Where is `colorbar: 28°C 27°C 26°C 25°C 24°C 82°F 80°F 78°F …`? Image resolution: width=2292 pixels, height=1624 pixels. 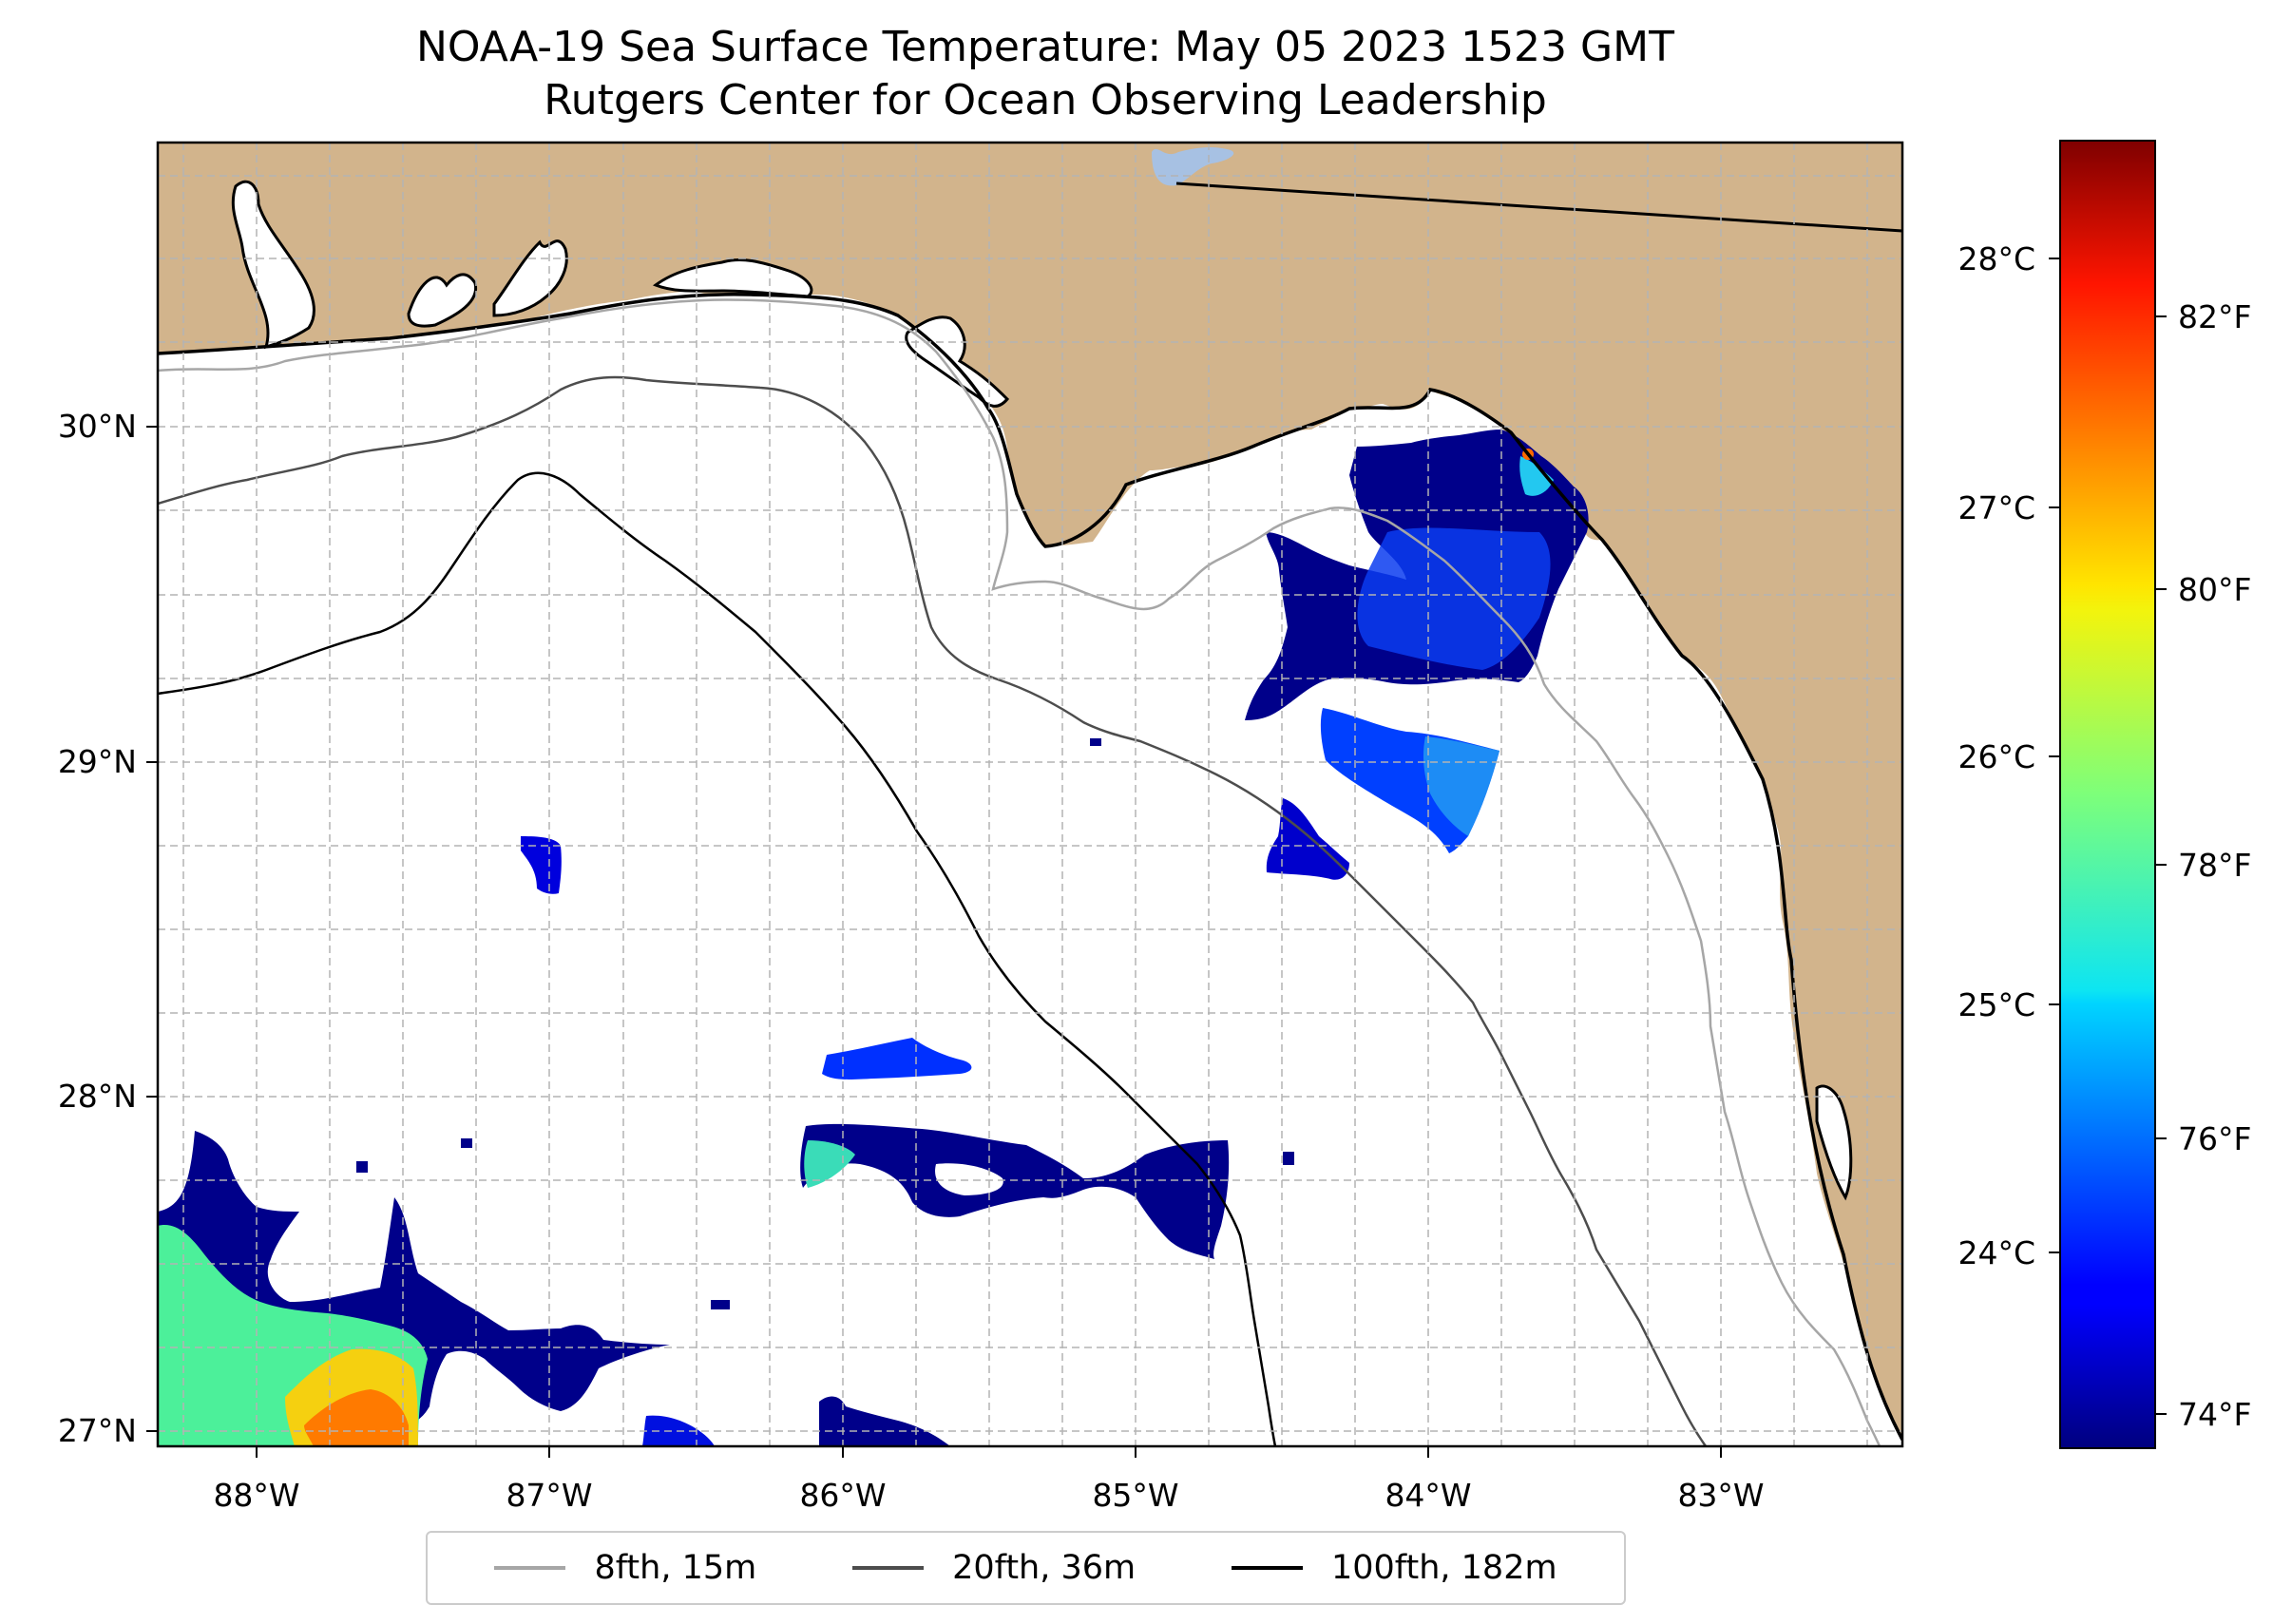
colorbar: 28°C 27°C 26°C 25°C 24°C 82°F 80°F 78°F … is located at coordinates (2104, 794).